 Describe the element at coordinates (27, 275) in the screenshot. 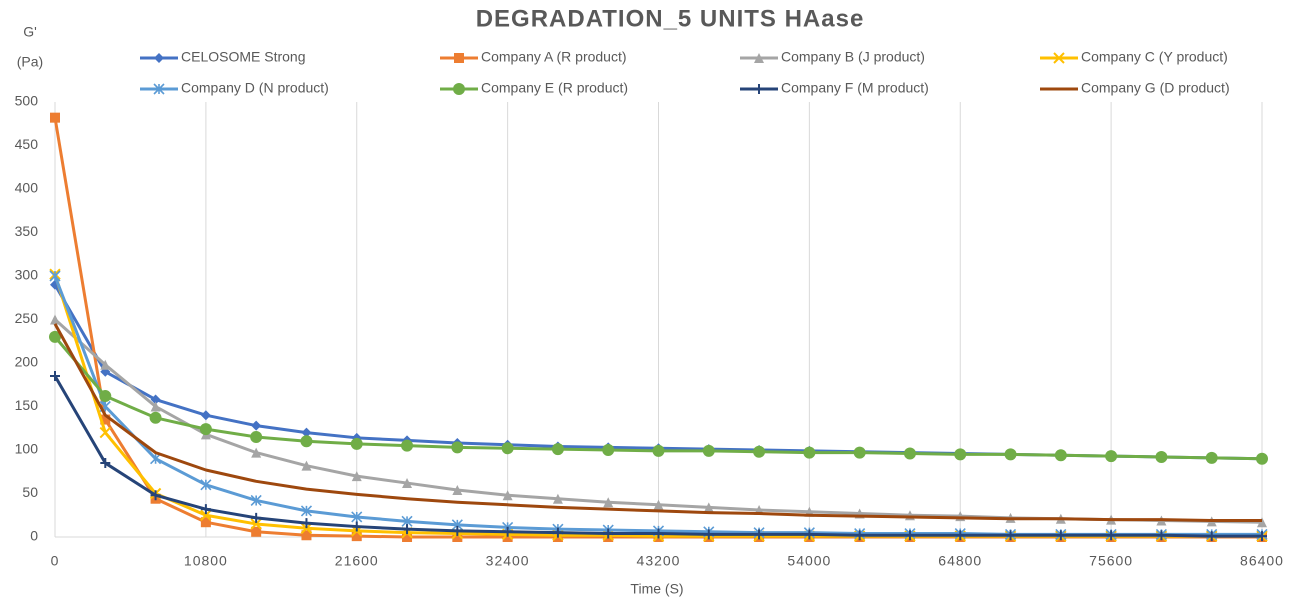

I see `y-tick-label: 300` at that location.